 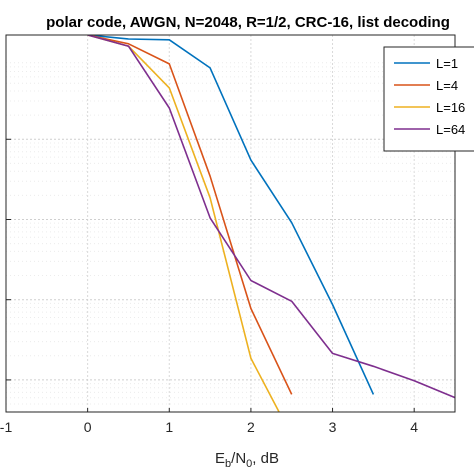 What do you see at coordinates (228, 464) in the screenshot?
I see `x-axis-label-sub-b: b` at bounding box center [228, 464].